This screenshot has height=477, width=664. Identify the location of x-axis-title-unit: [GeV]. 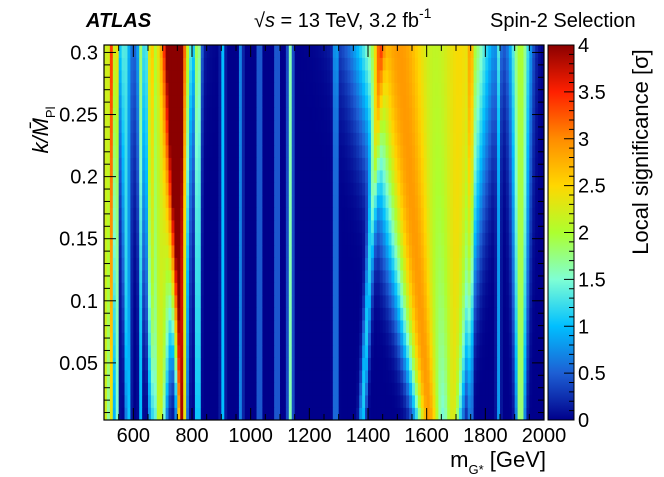
(515, 459).